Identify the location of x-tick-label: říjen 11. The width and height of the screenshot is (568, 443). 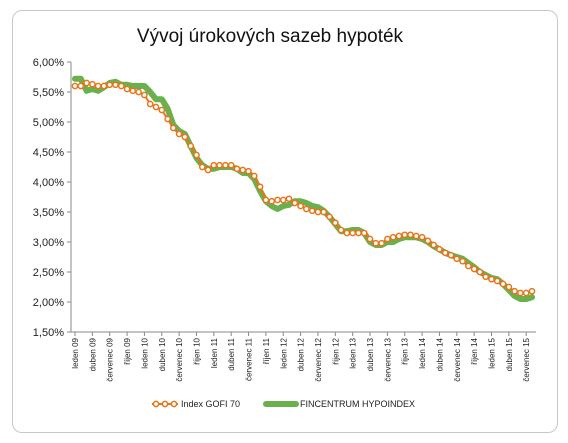
(266, 350).